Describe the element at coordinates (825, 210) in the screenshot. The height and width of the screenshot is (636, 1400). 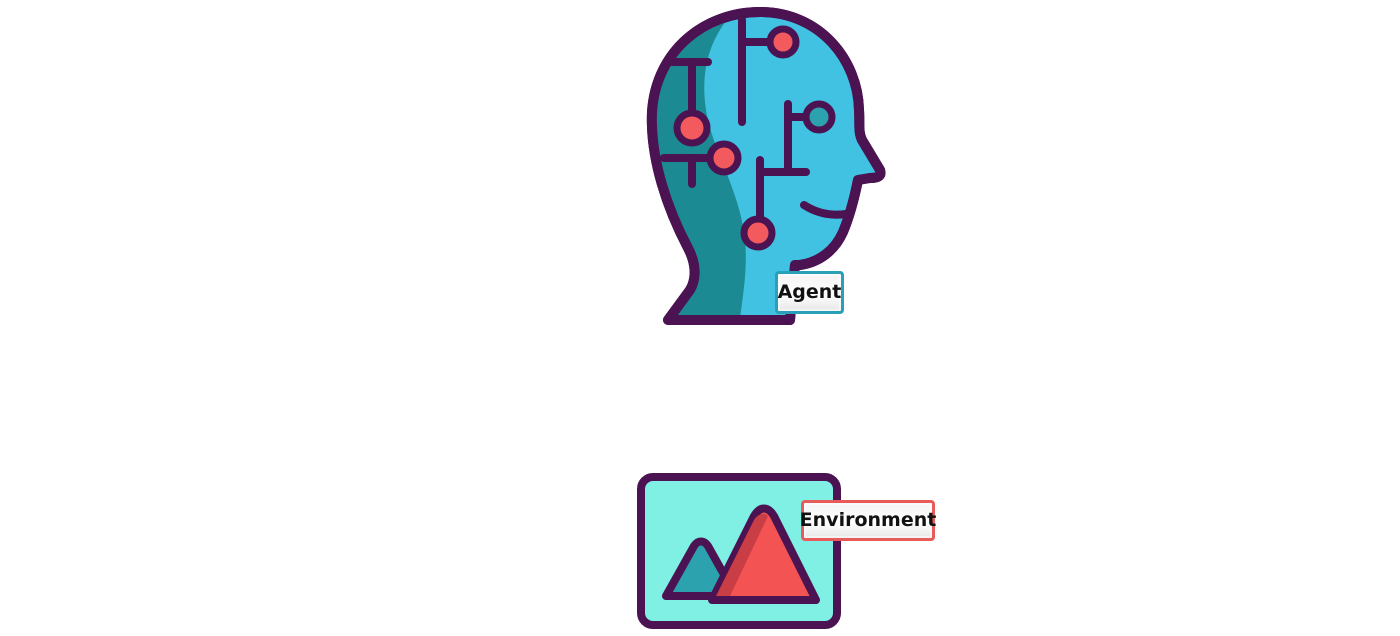
I see `mouth-line` at that location.